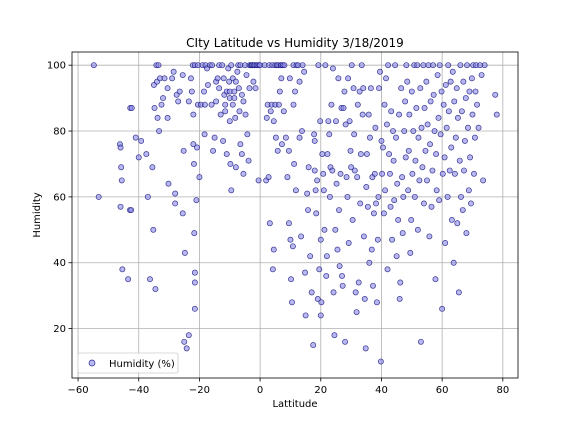 The image size is (576, 436). Describe the element at coordinates (260, 390) in the screenshot. I see `x-tick-label: 0` at that location.